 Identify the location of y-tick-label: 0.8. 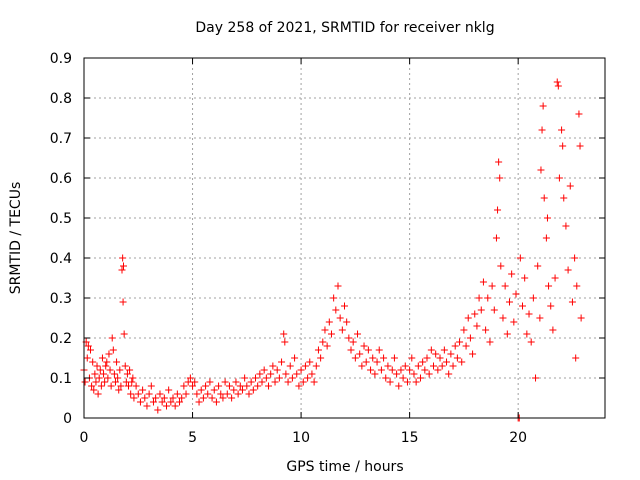
(61, 99).